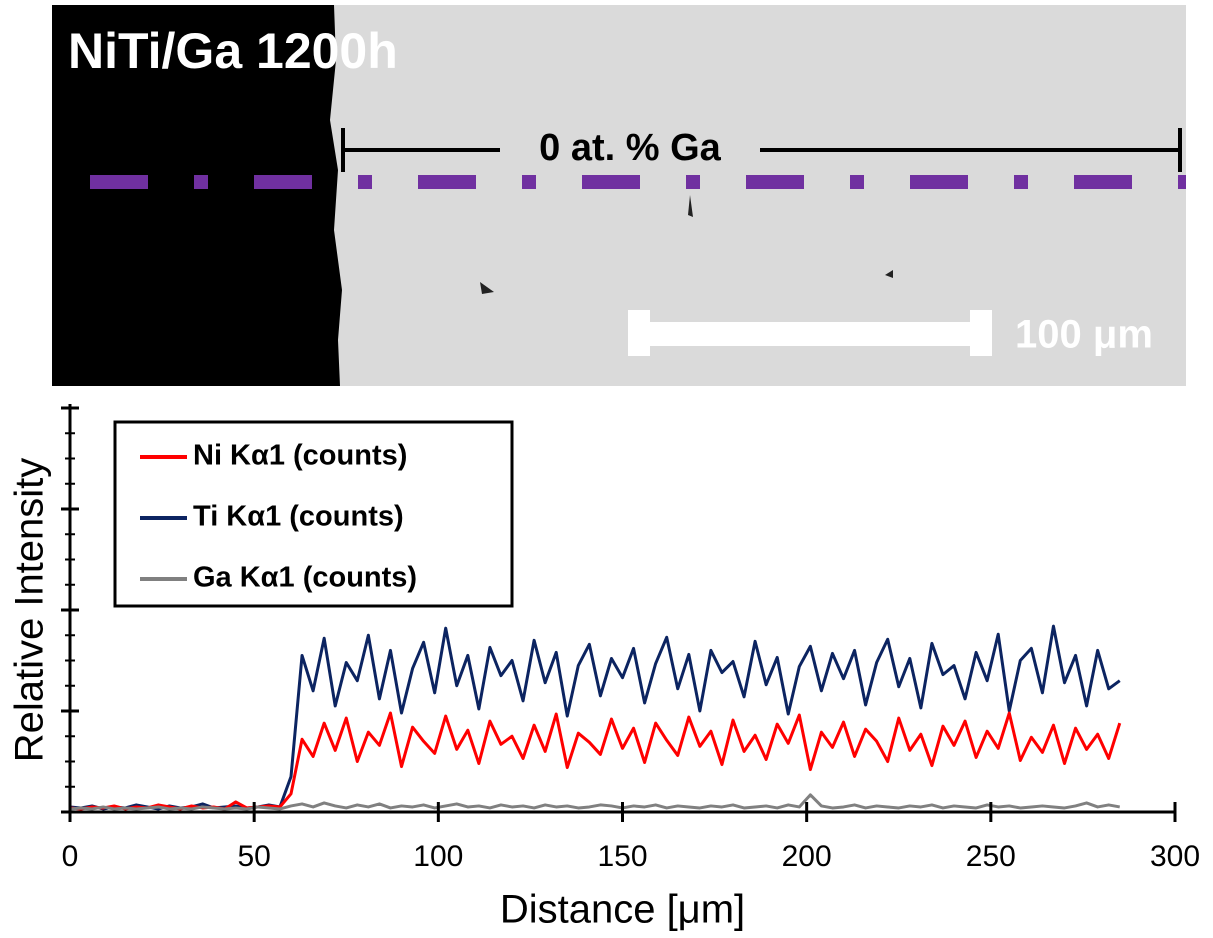 The image size is (1213, 938). Describe the element at coordinates (807, 856) in the screenshot. I see `x-tick-label: 200` at that location.